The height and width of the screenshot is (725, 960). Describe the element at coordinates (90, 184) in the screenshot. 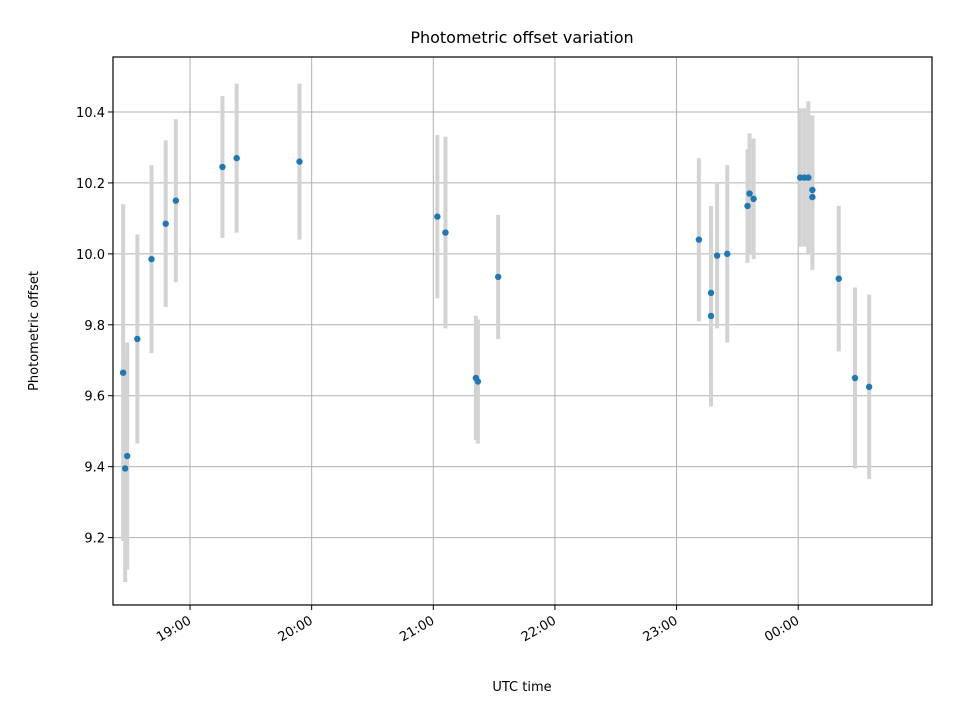

I see `y-tick-label: 10.2` at that location.